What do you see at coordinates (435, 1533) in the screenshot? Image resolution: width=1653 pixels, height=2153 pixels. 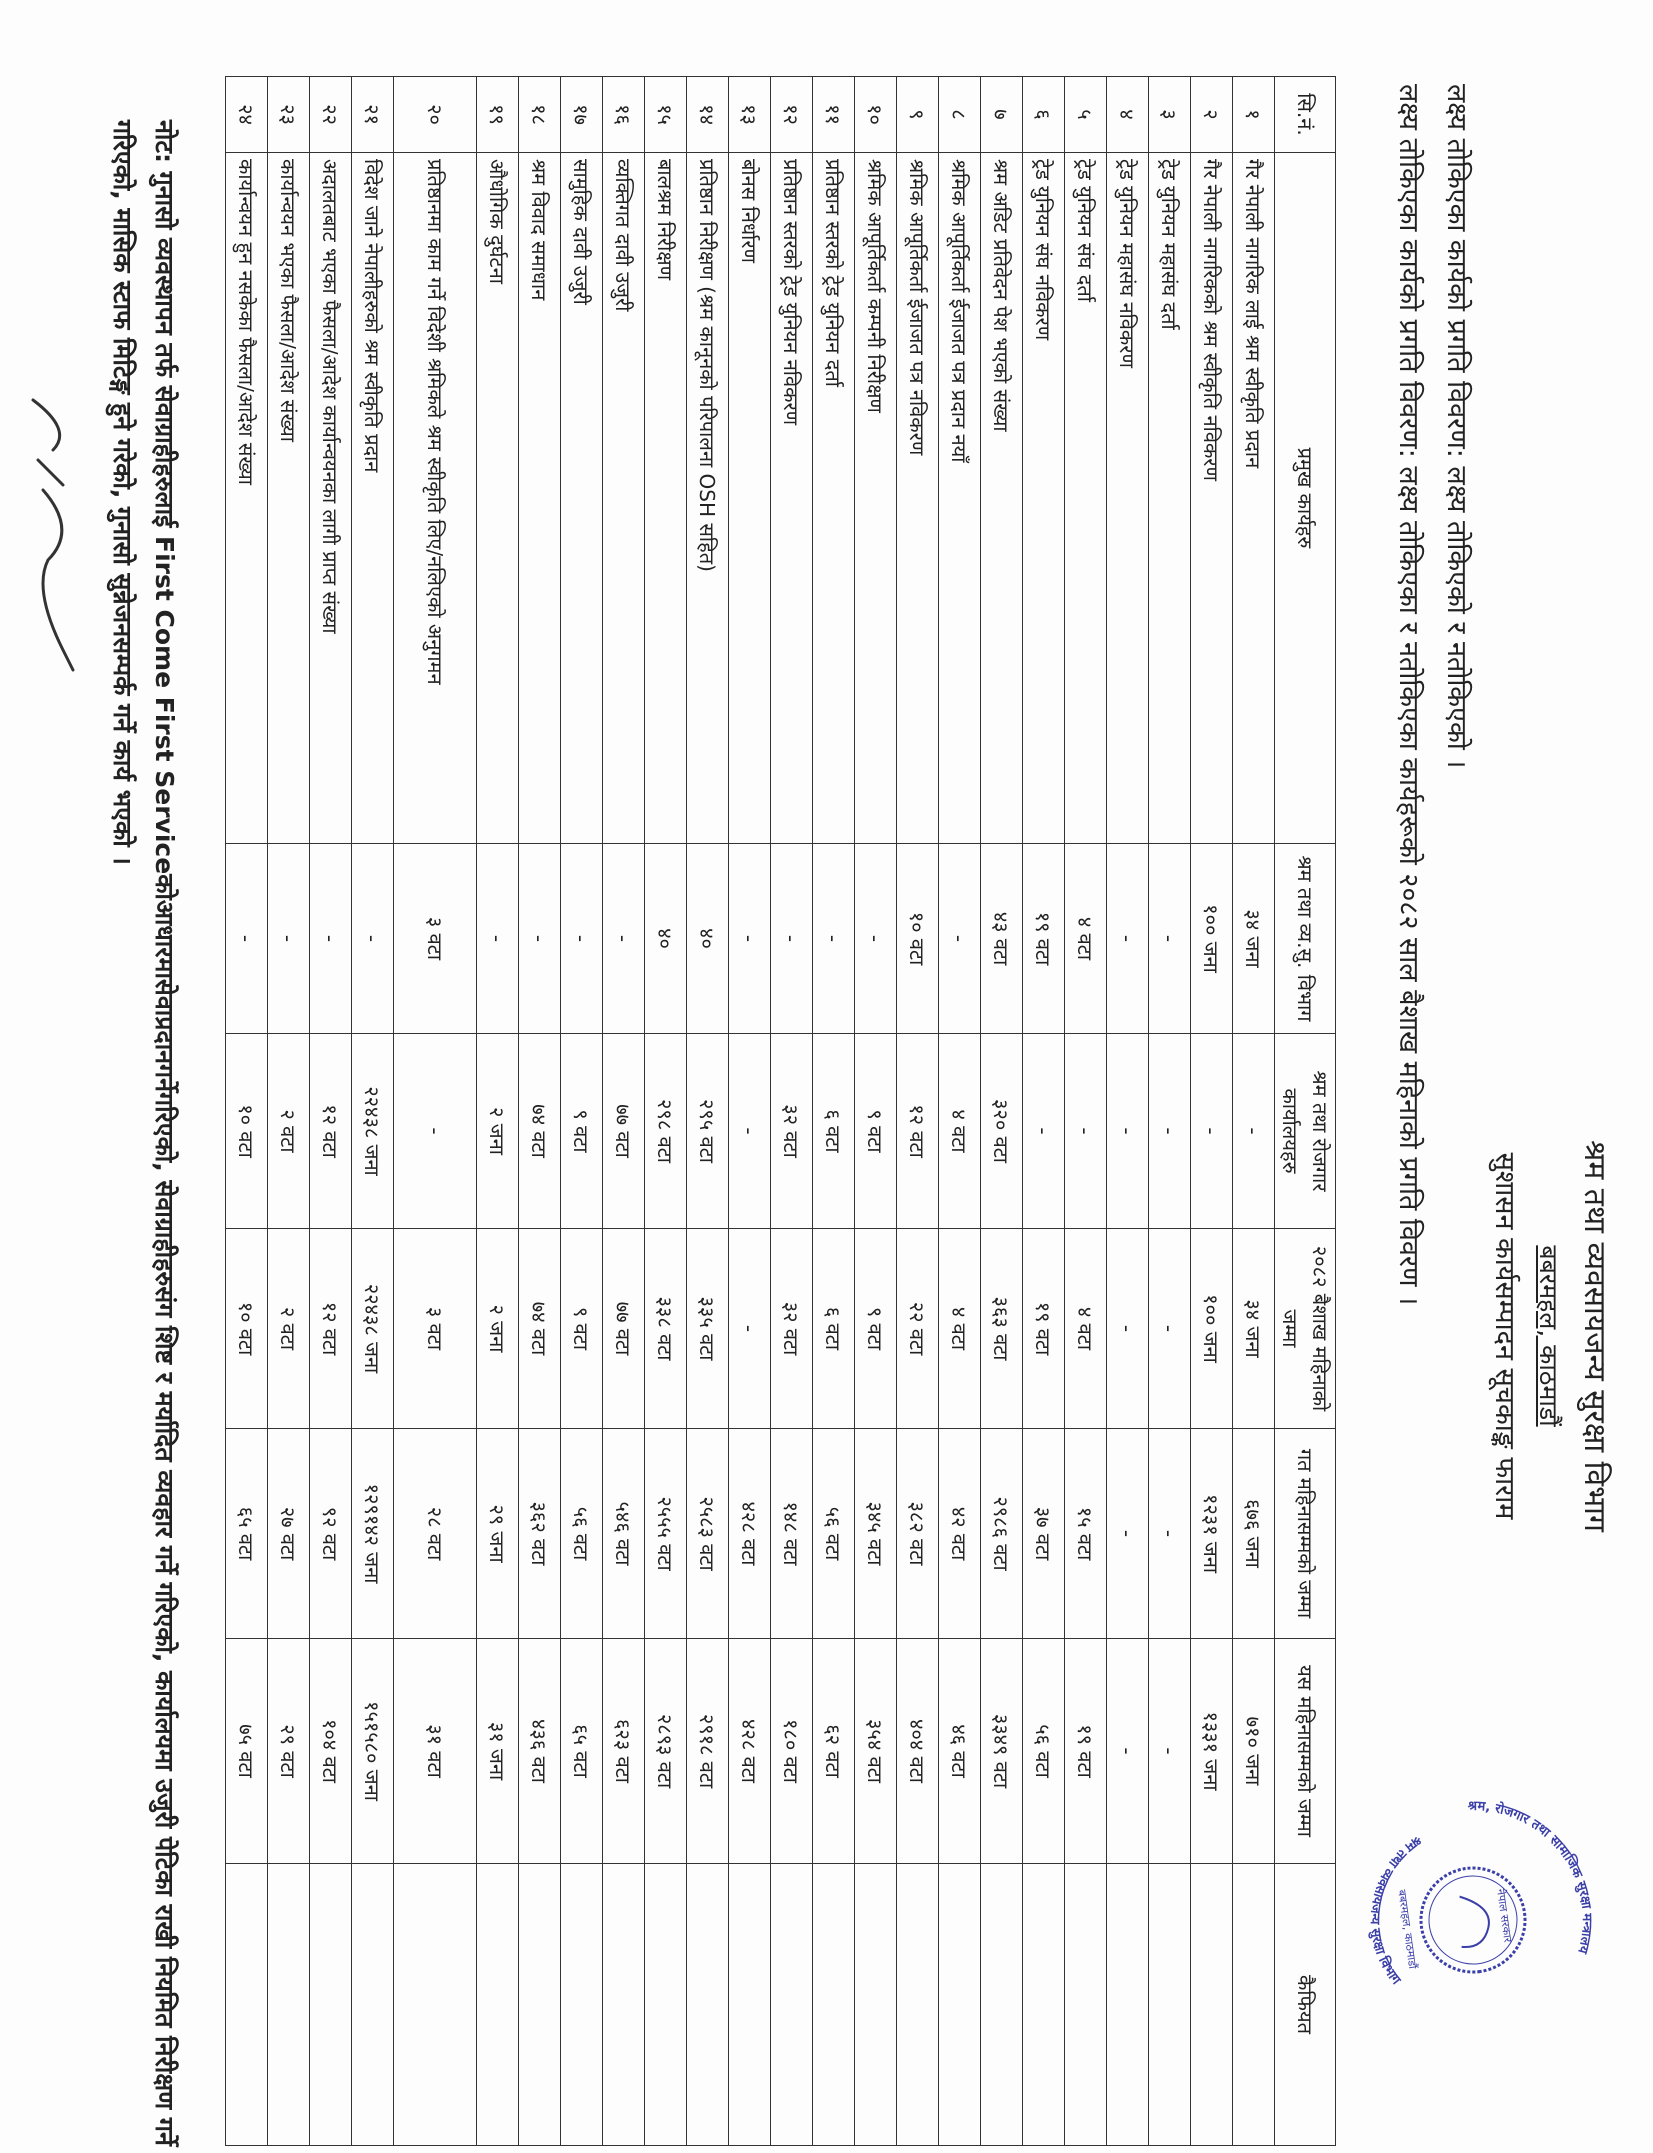 I see `cell-previous-total: २८ वटा` at bounding box center [435, 1533].